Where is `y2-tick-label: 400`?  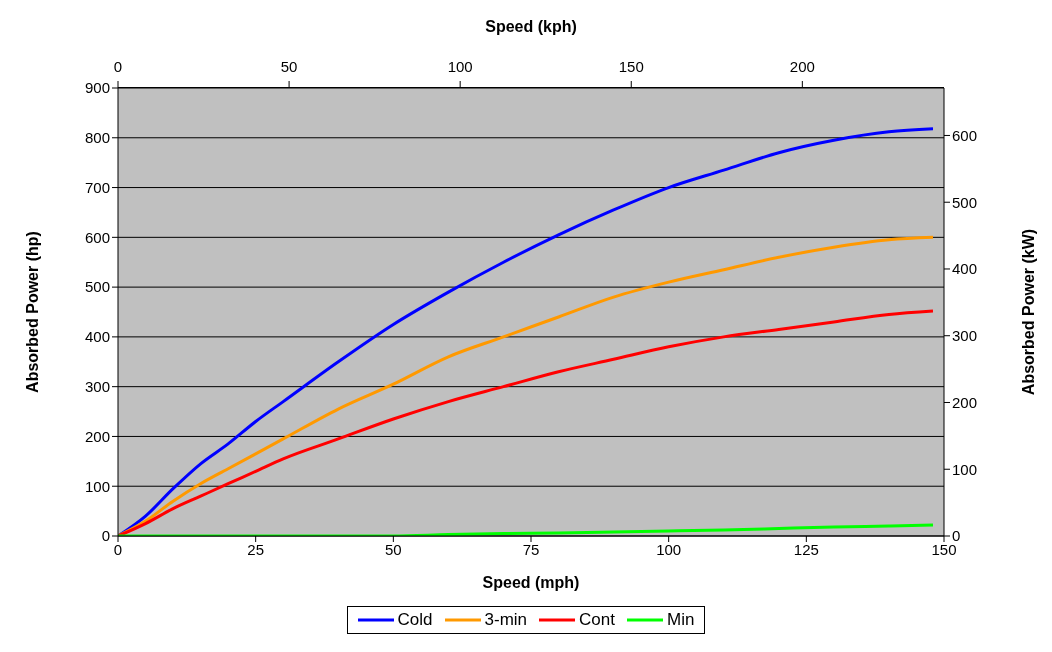 y2-tick-label: 400 is located at coordinates (965, 269).